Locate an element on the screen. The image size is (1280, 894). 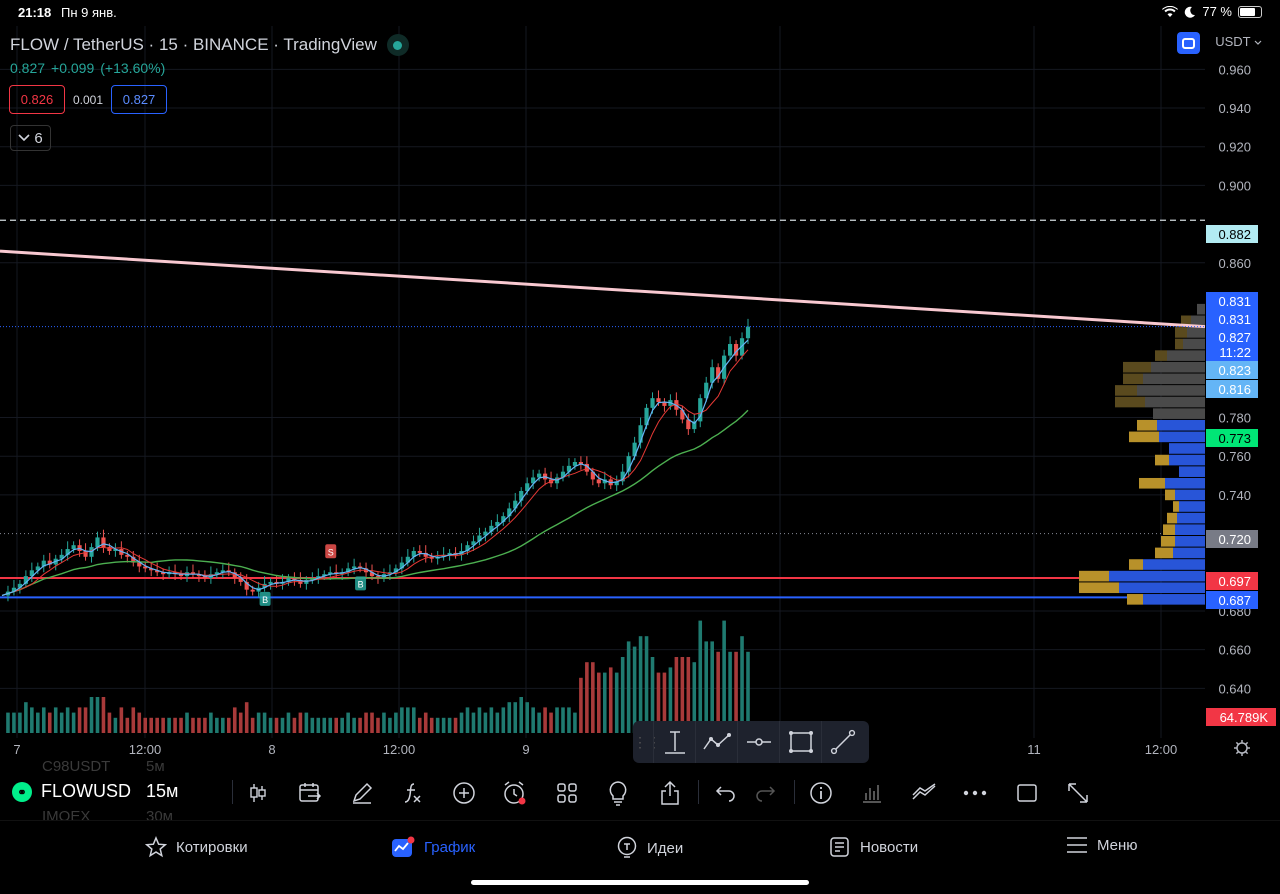
square-icon is located at coordinates (1027, 793).